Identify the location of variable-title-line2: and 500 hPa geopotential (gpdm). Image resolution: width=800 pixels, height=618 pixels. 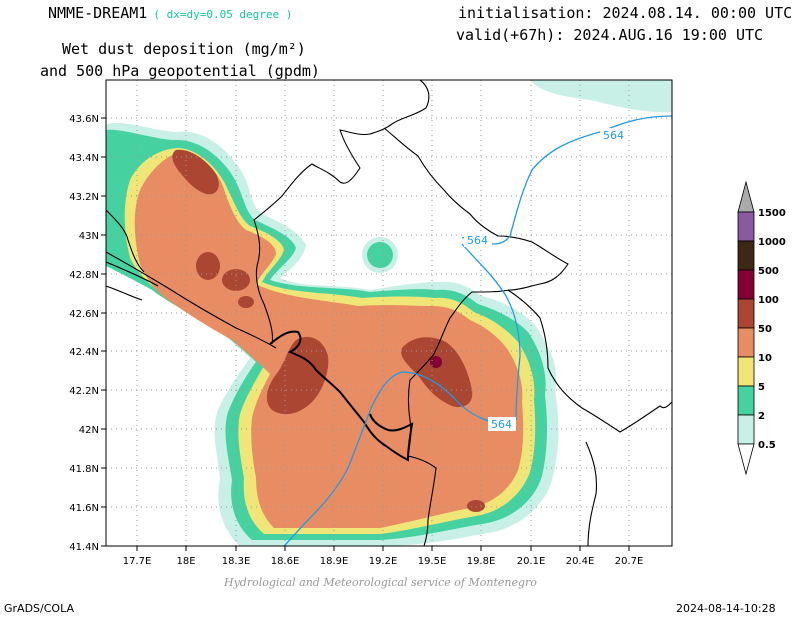
(180, 71).